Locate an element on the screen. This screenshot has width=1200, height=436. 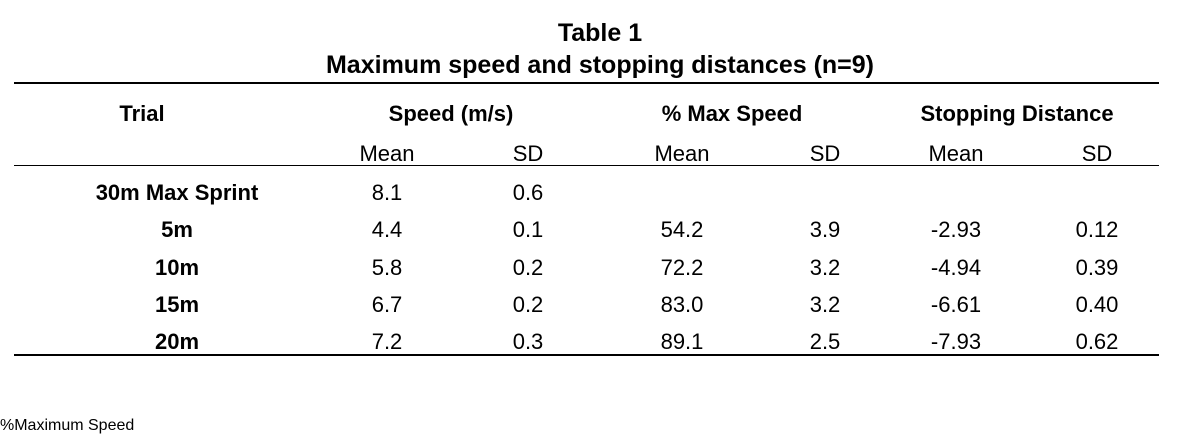
table-cell-pct-mean: 54.2 is located at coordinates (682, 229).